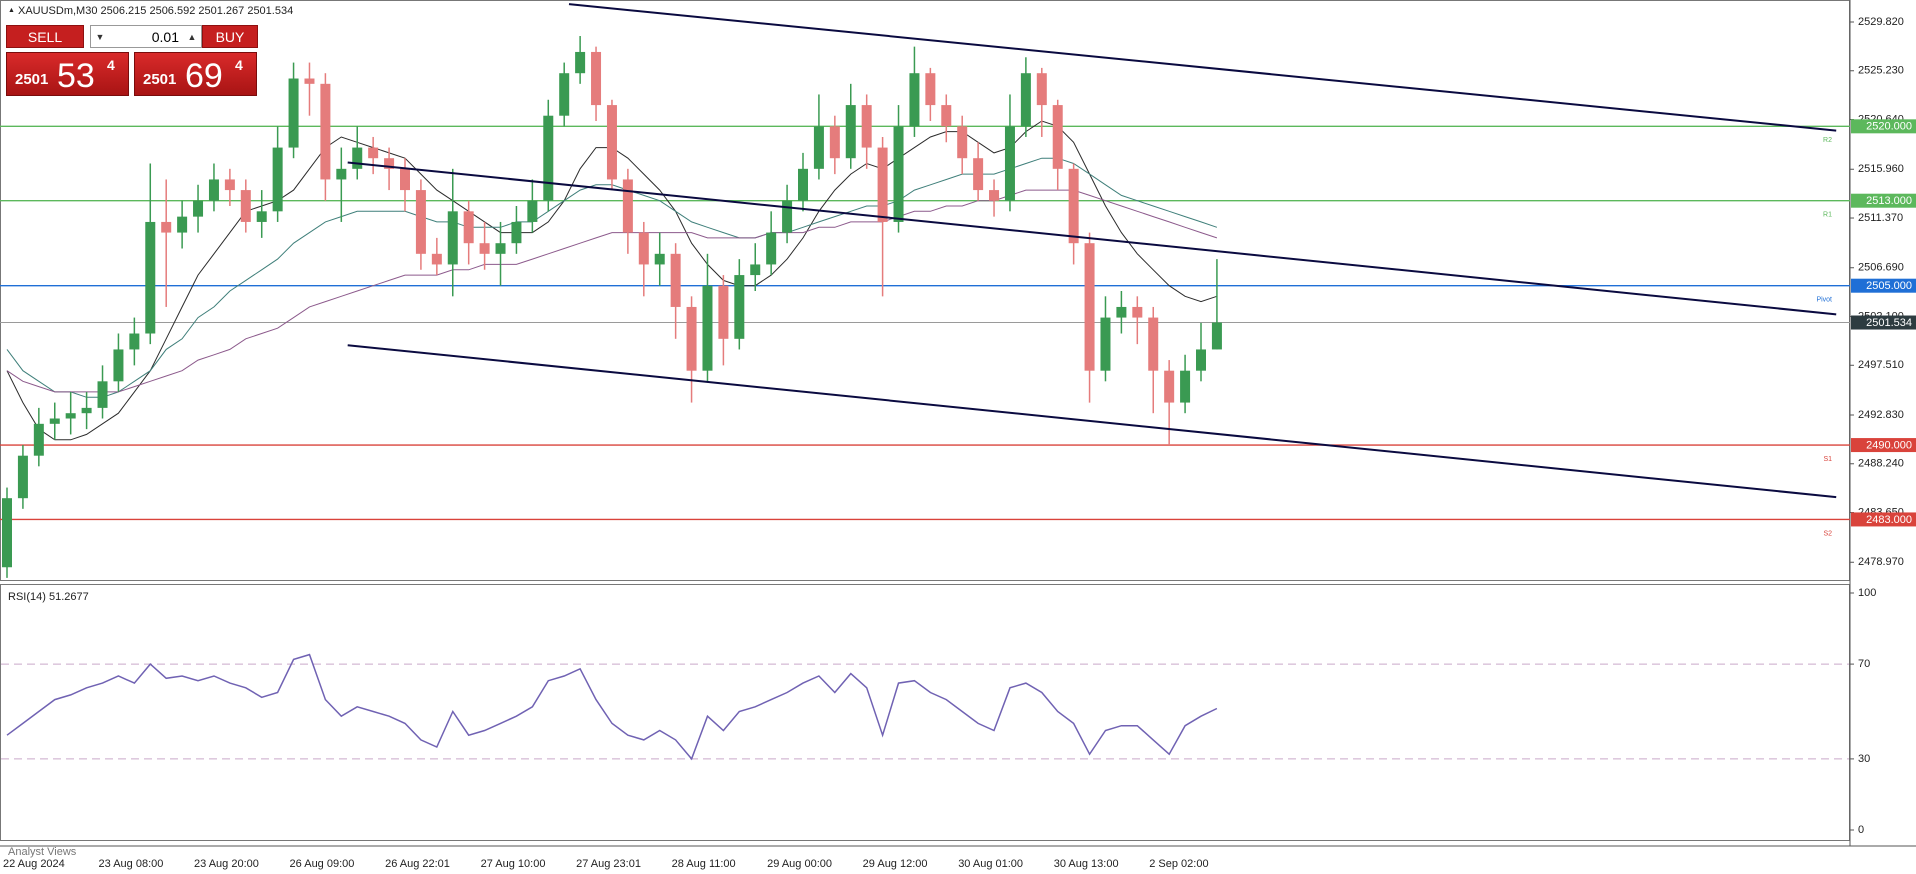  Describe the element at coordinates (1827, 533) in the screenshot. I see `level-label: S2` at that location.